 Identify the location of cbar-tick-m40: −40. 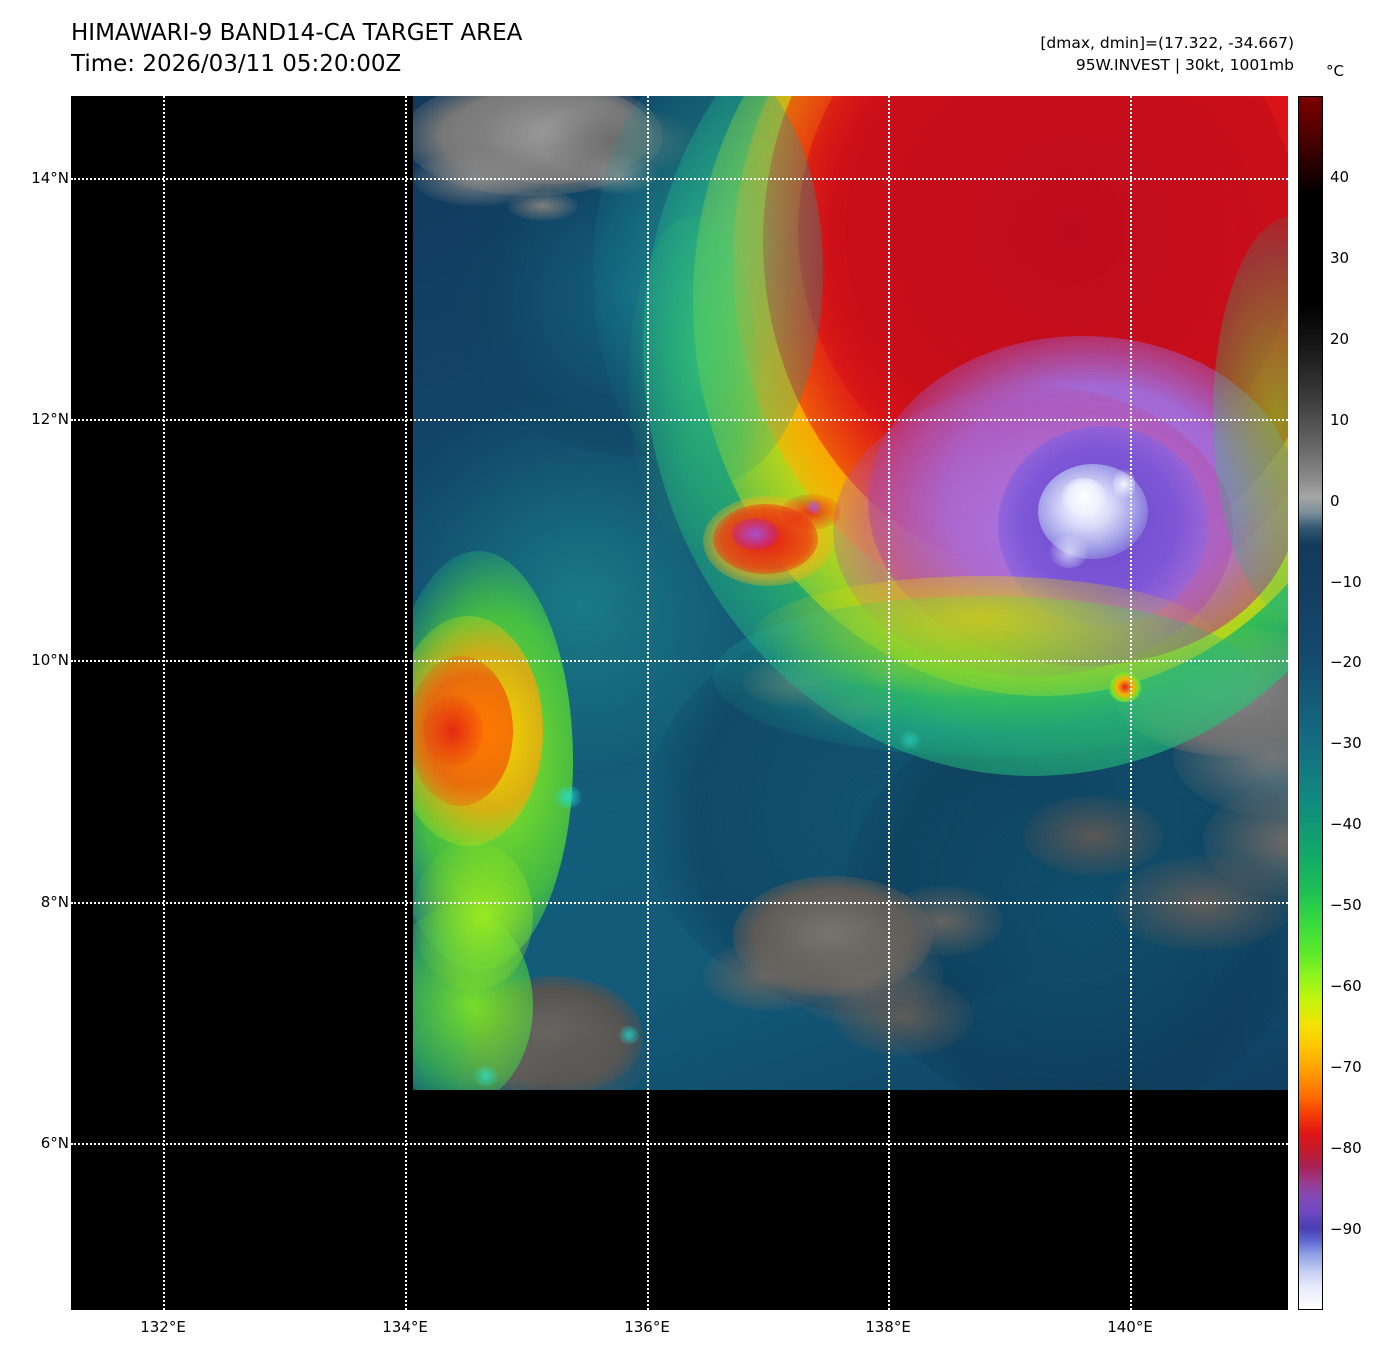
(1346, 824).